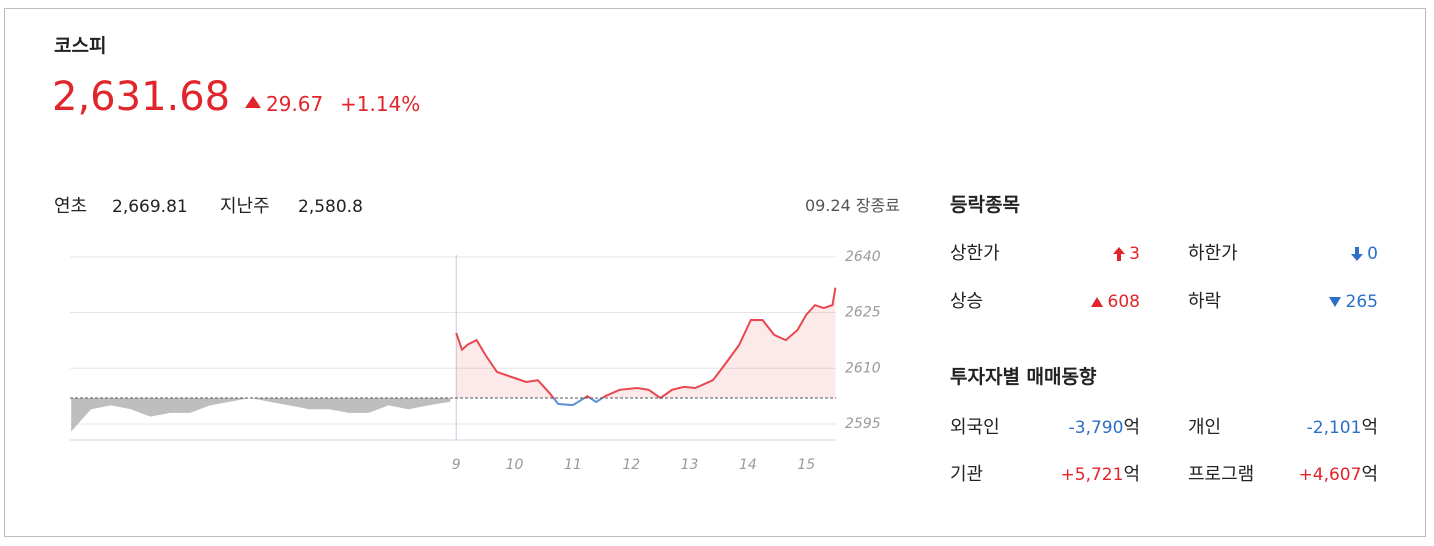  Describe the element at coordinates (975, 427) in the screenshot. I see `investor-label: 외국인` at that location.